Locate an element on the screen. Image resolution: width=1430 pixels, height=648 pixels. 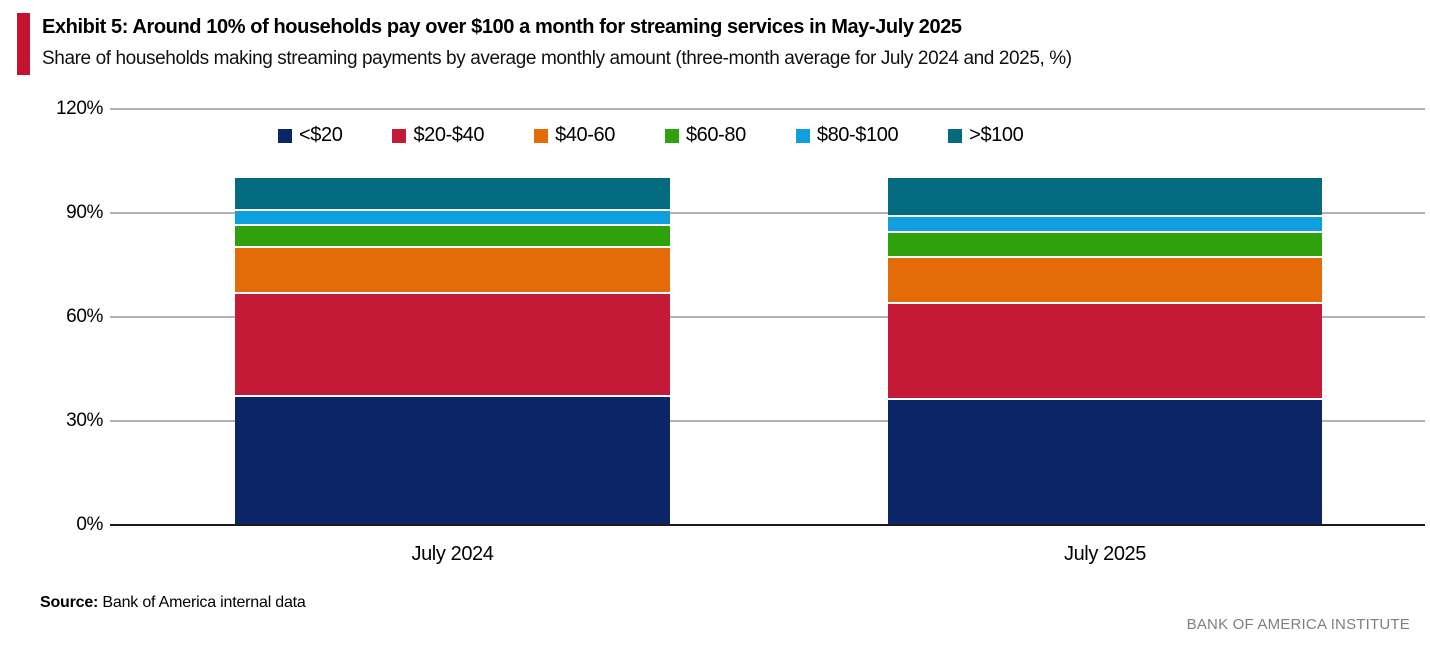
y-tick-label: 60% is located at coordinates (84, 316).